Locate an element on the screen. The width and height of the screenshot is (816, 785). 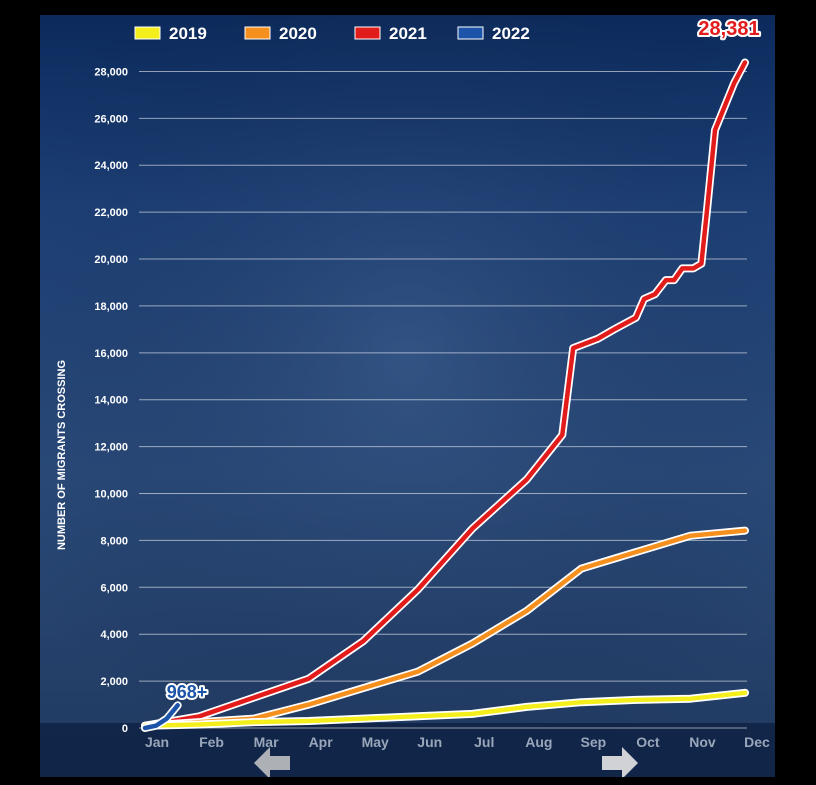
previous-arrow-icon is located at coordinates (272, 760).